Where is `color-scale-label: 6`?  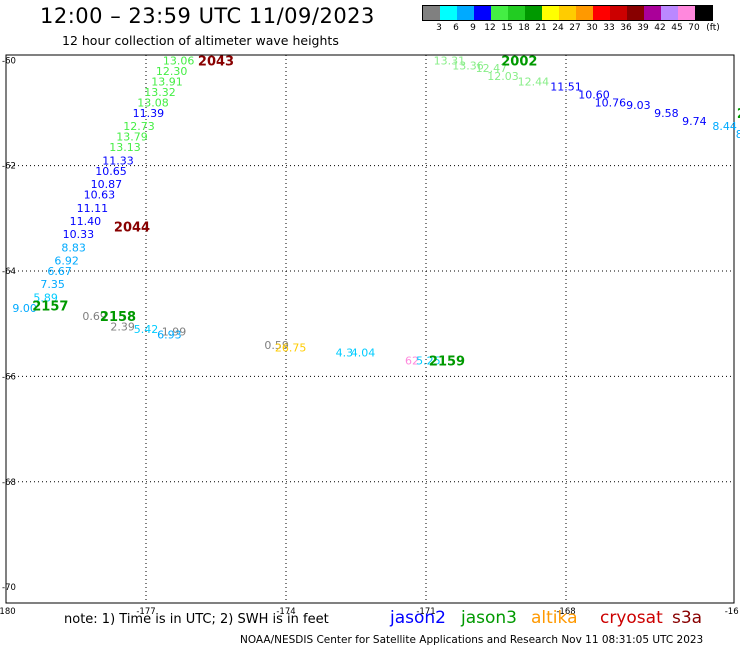 color-scale-label: 6 is located at coordinates (456, 28).